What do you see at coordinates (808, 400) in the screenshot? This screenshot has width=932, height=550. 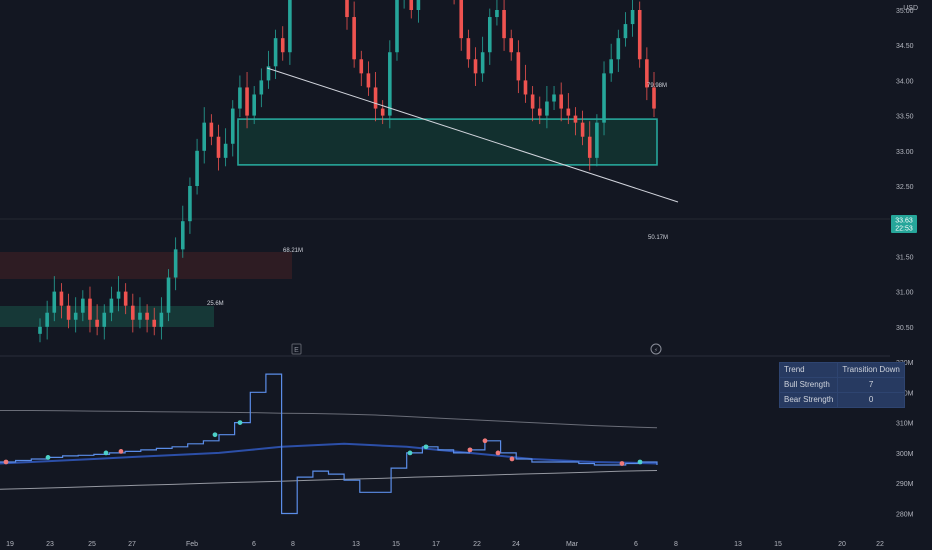 I see `table-label: Bear Strength` at bounding box center [808, 400].